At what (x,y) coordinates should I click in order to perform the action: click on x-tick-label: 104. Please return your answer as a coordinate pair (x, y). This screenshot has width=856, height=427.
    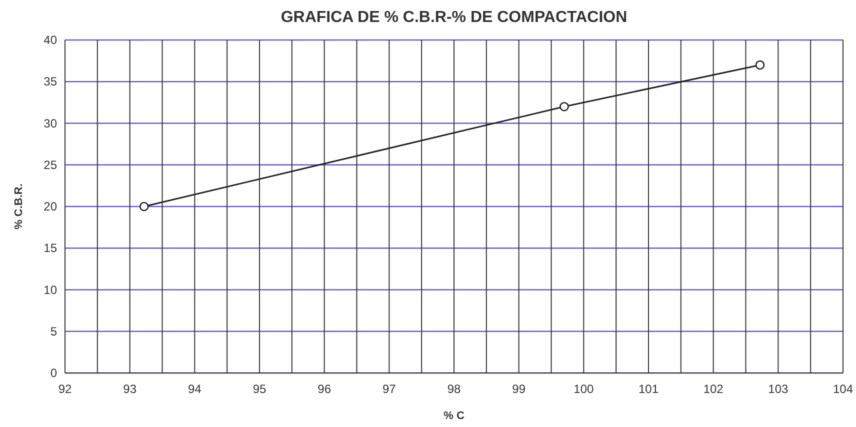
    Looking at the image, I should click on (843, 389).